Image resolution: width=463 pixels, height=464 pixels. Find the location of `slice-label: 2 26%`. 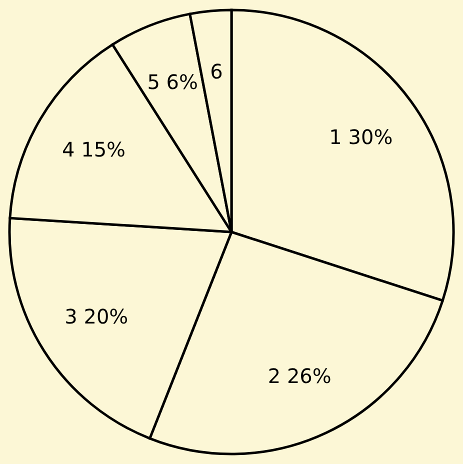

slice-label: 2 26% is located at coordinates (300, 376).